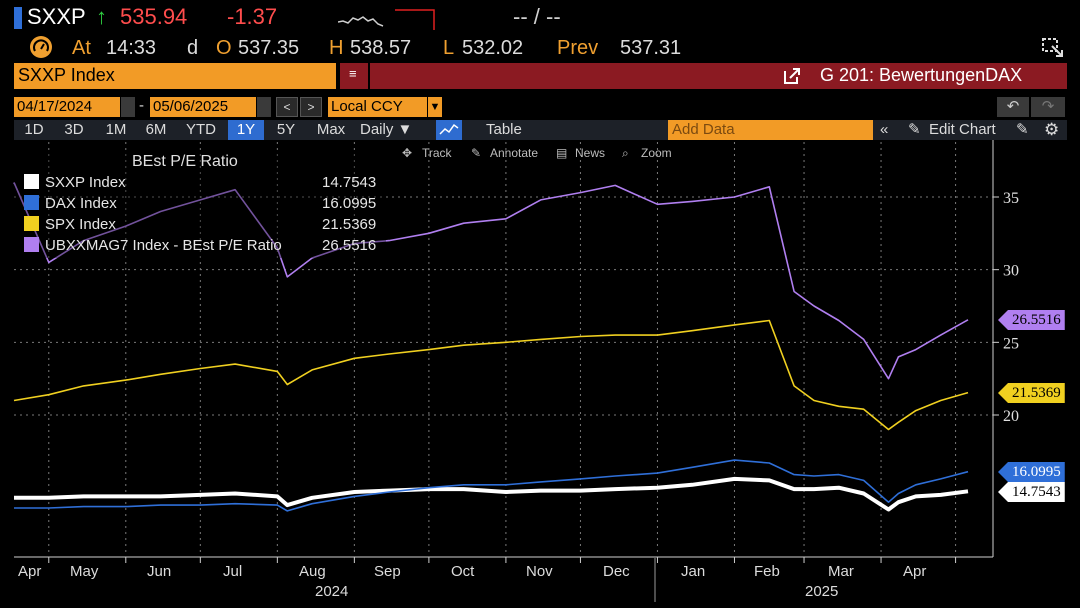 This screenshot has height=608, width=1080. What do you see at coordinates (269, 48) in the screenshot?
I see `open-value: 537.35` at bounding box center [269, 48].